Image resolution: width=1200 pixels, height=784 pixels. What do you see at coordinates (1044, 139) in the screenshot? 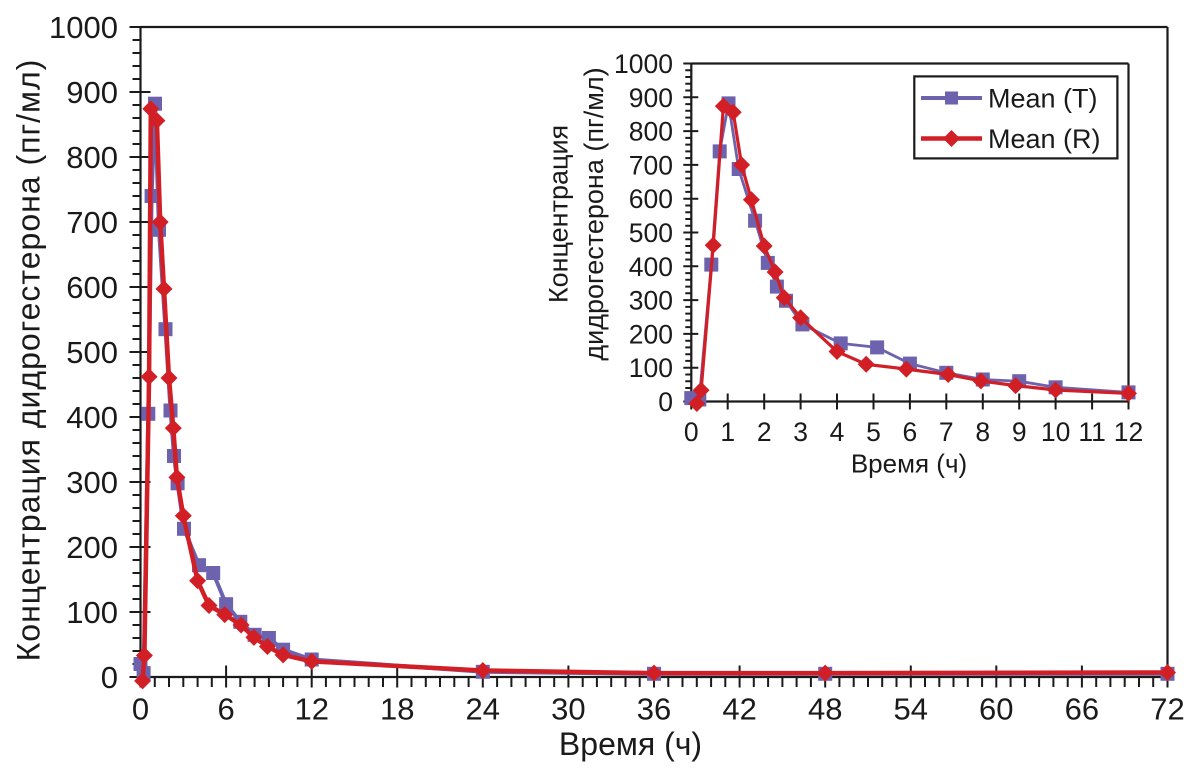
I see `svg-text: Mean (R)` at bounding box center [1044, 139].